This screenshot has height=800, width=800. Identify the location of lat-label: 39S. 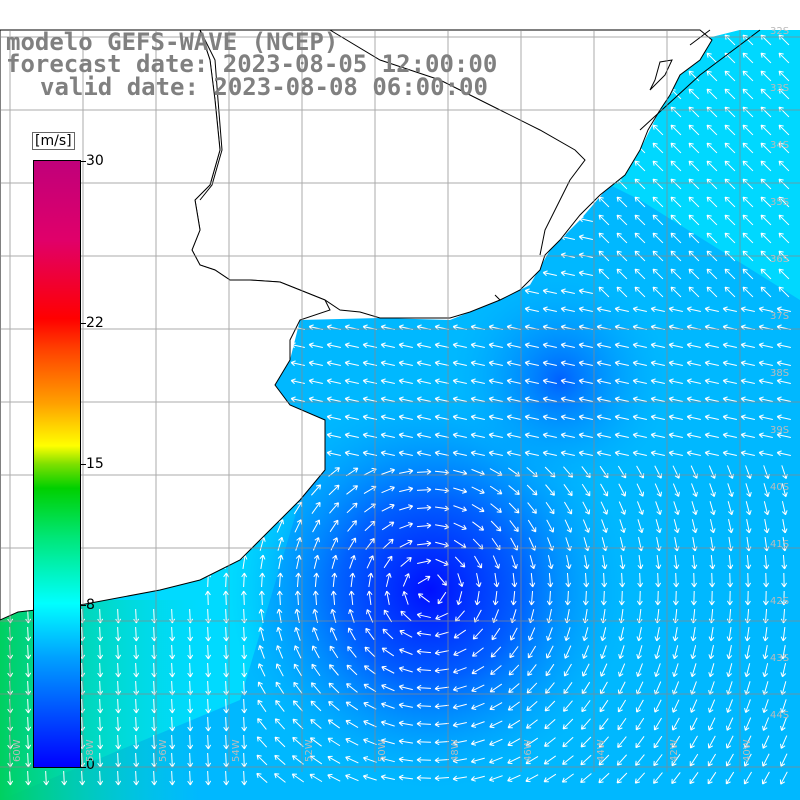
(780, 430).